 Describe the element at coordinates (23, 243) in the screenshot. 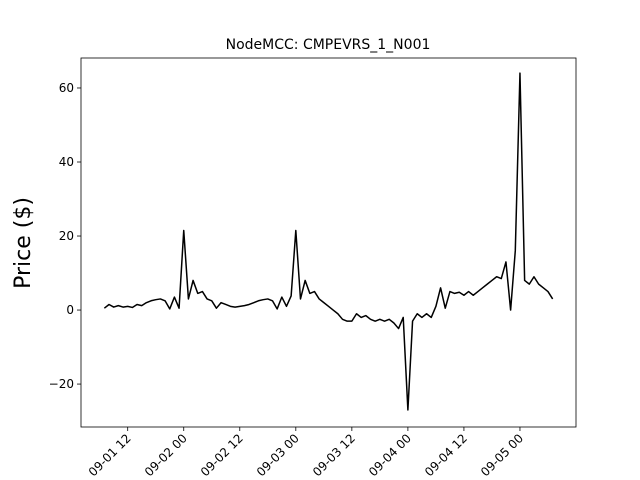

I see `y-axis-label: Price ($)` at that location.